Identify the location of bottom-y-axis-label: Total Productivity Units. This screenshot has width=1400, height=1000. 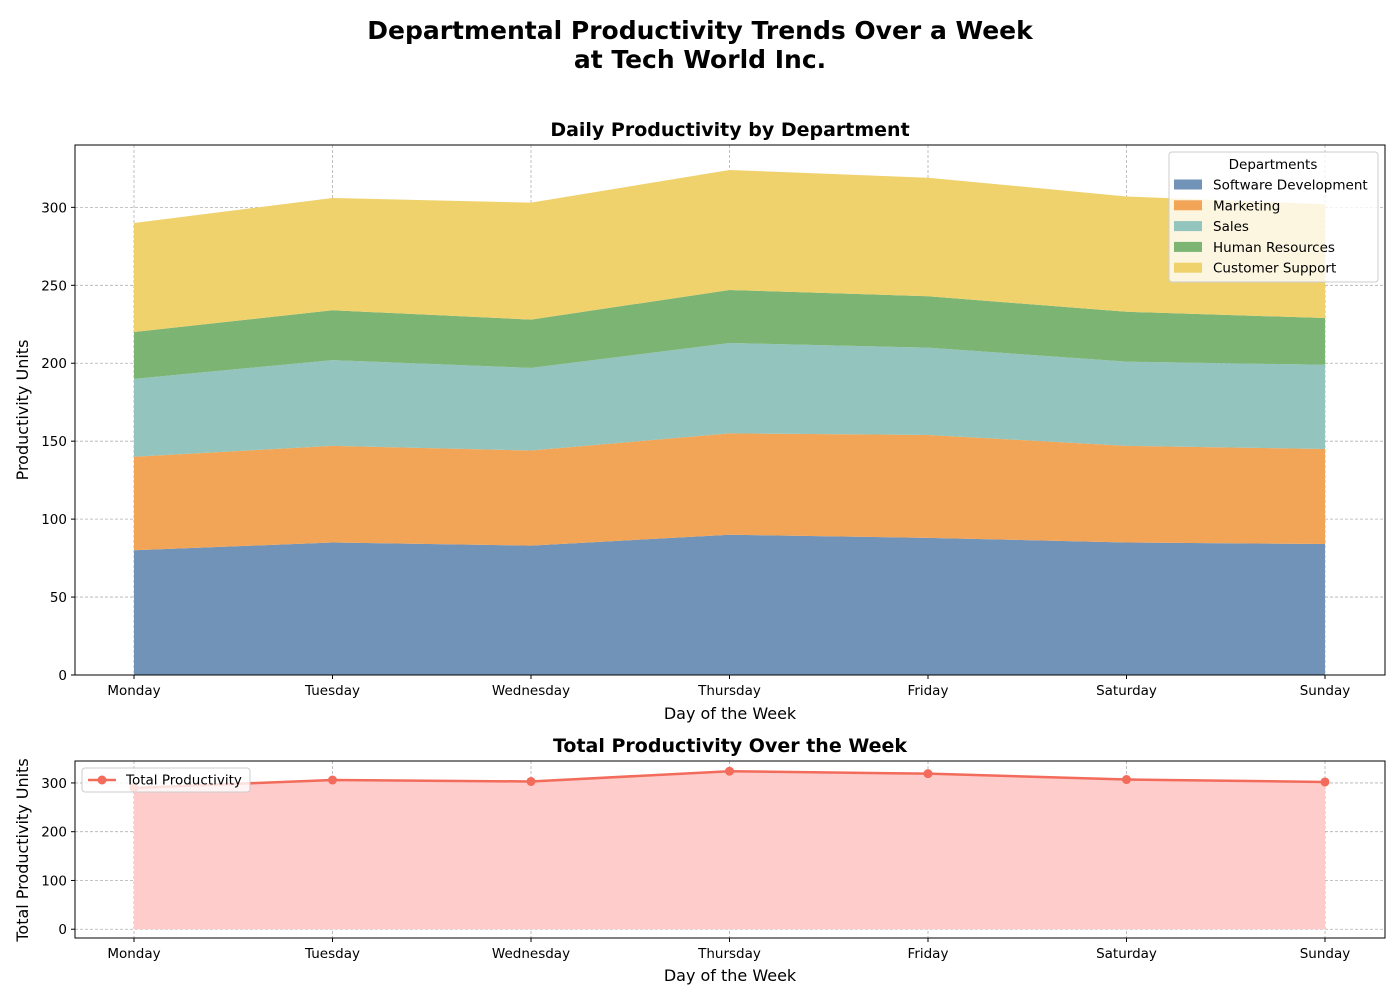
(22, 850).